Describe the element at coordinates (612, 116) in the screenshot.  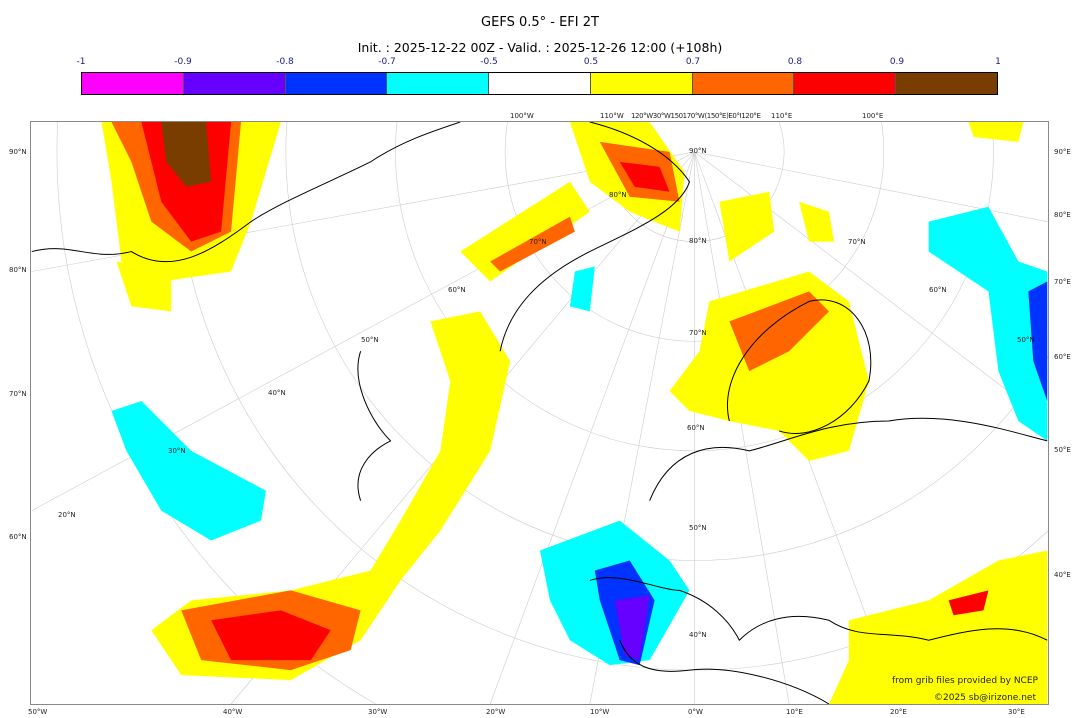
I see `lon-label-top: 110°W` at that location.